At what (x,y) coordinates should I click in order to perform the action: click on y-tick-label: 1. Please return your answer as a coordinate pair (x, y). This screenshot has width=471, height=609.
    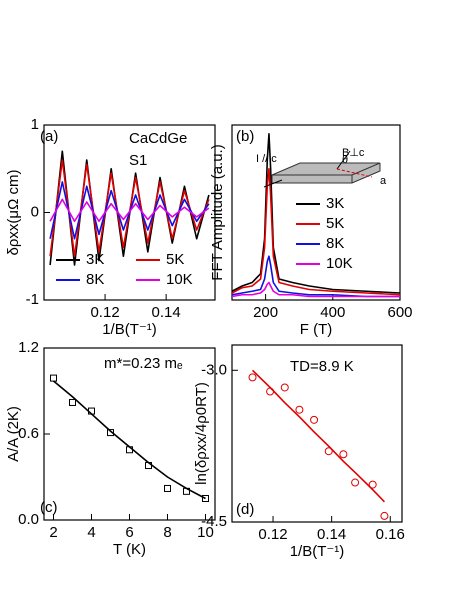
    Looking at the image, I should click on (35, 124).